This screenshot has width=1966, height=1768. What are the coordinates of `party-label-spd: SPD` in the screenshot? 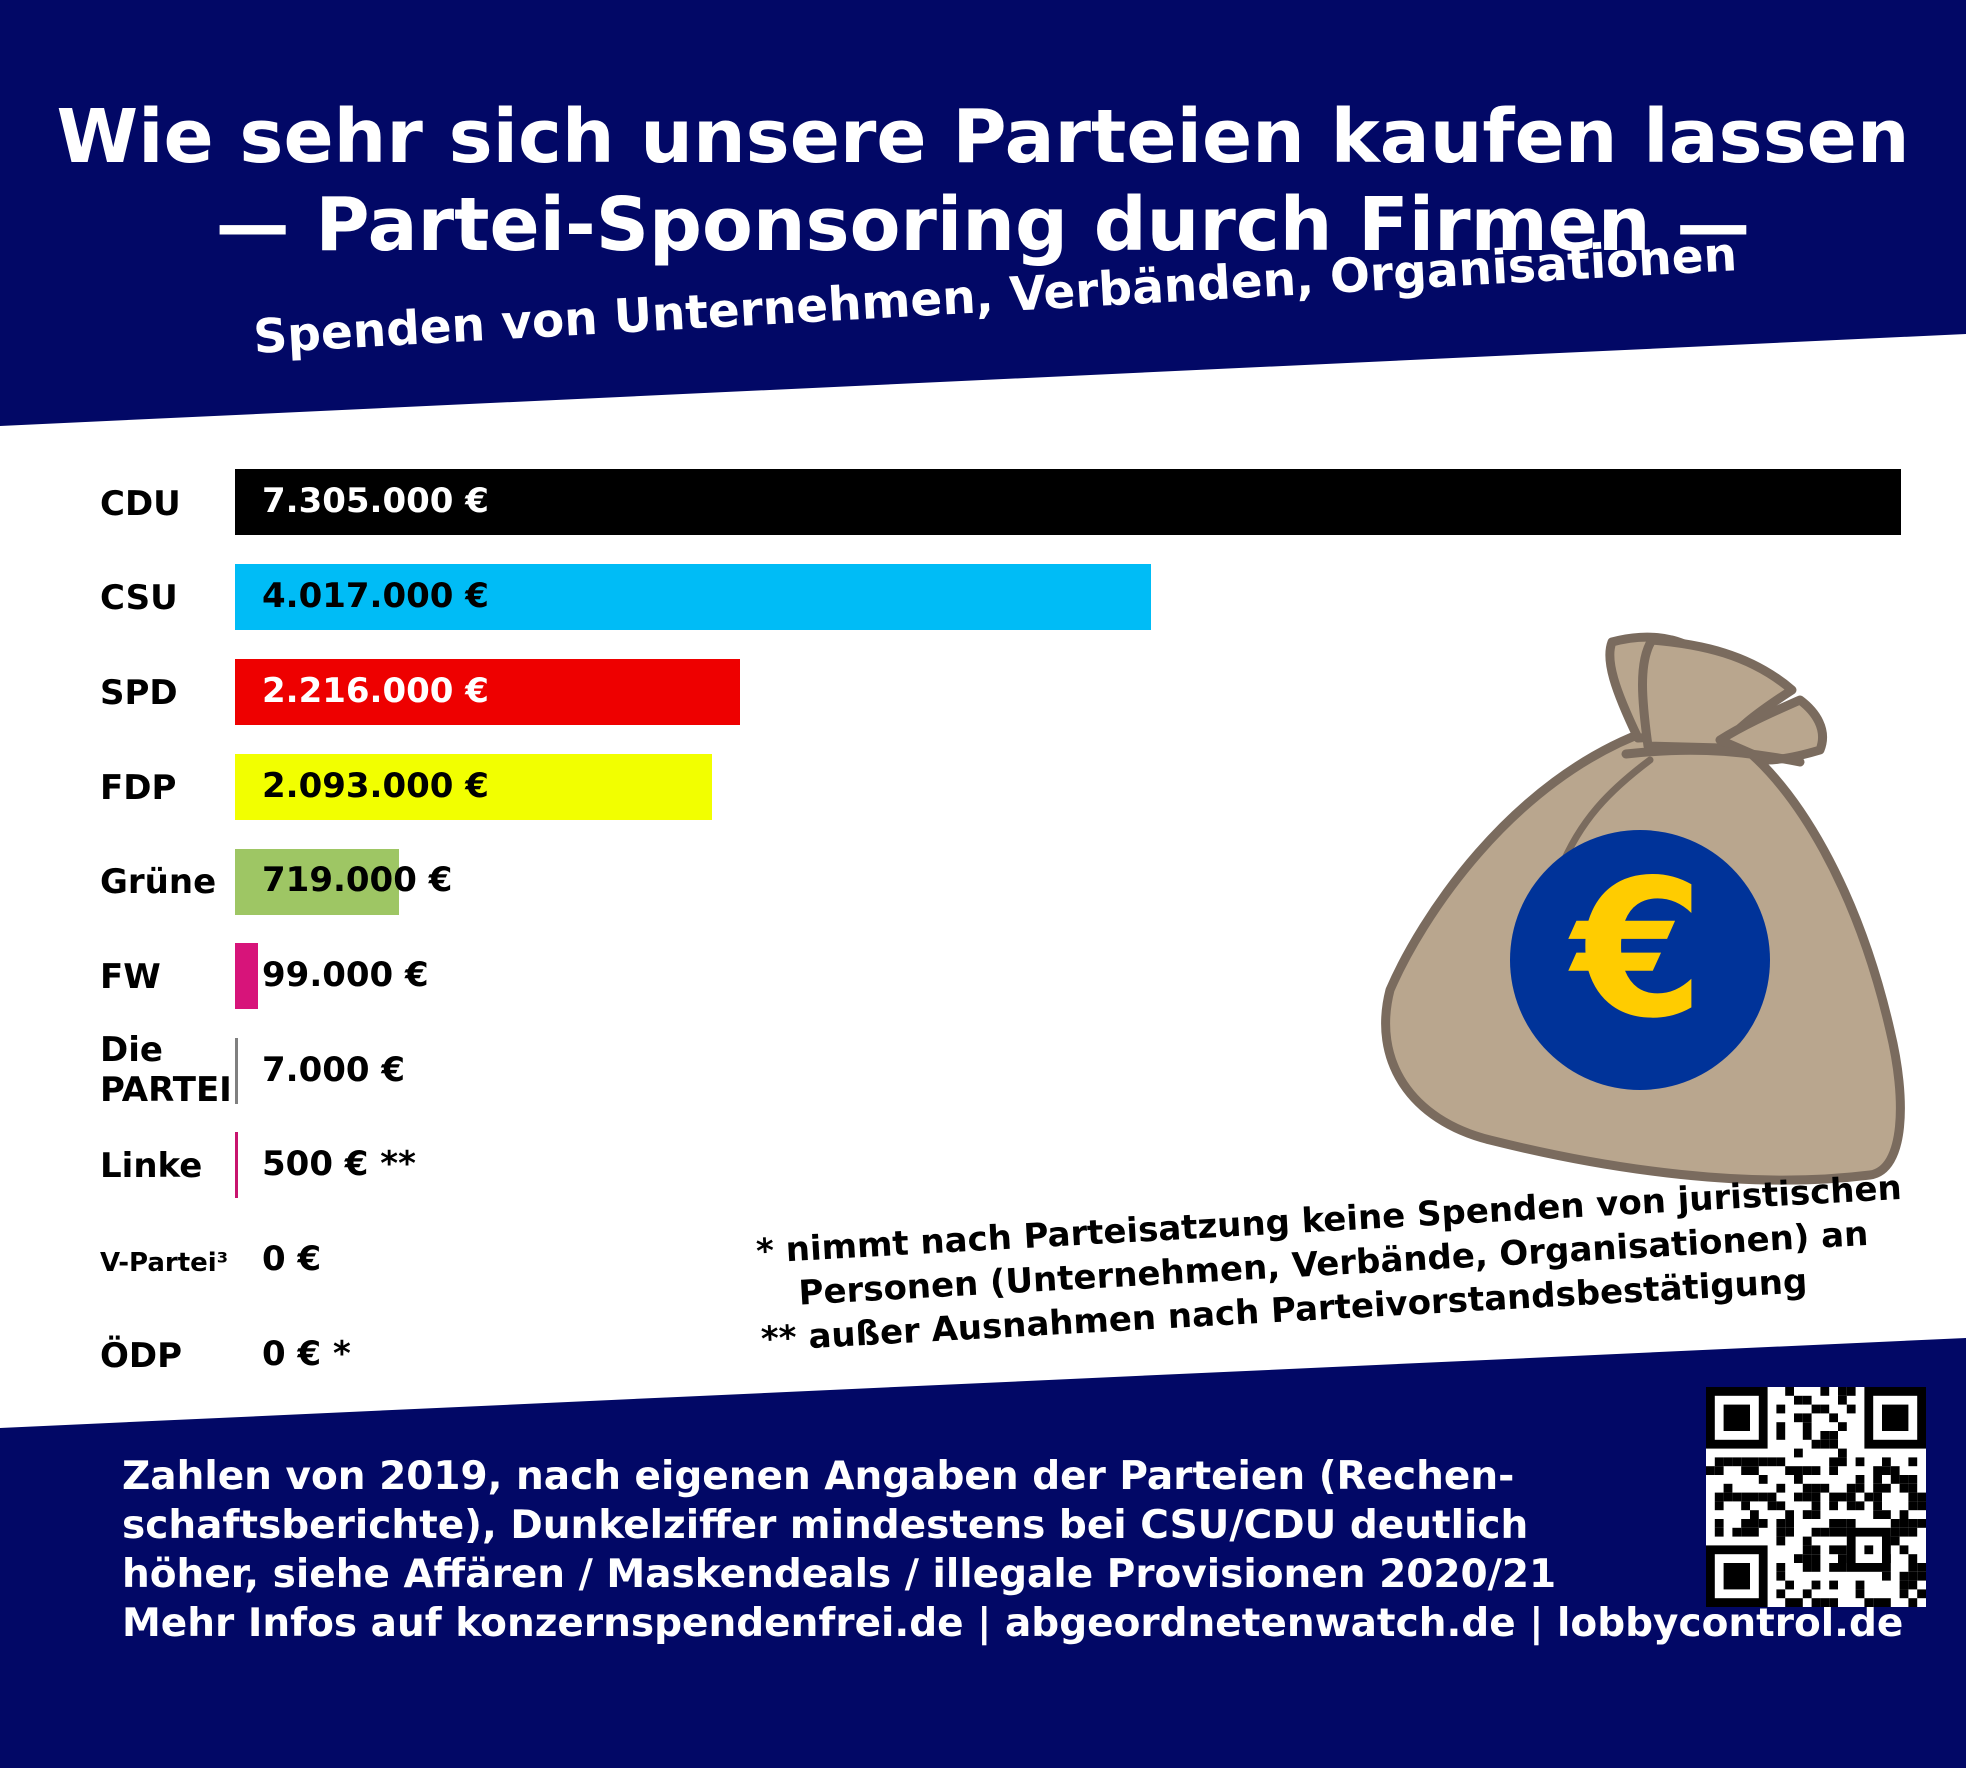 It's located at (139, 693).